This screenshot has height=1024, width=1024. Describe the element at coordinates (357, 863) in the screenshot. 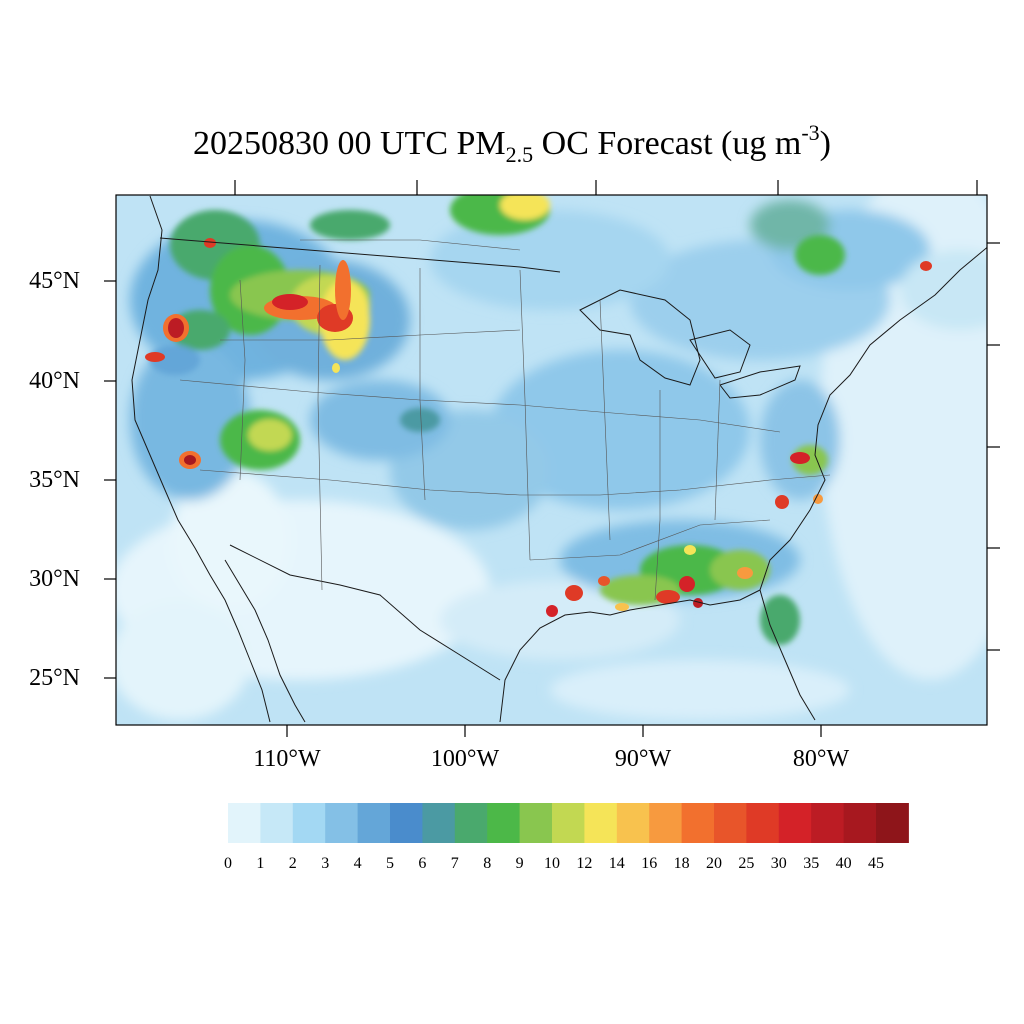

I see `colorbar-tick-label: 4` at that location.